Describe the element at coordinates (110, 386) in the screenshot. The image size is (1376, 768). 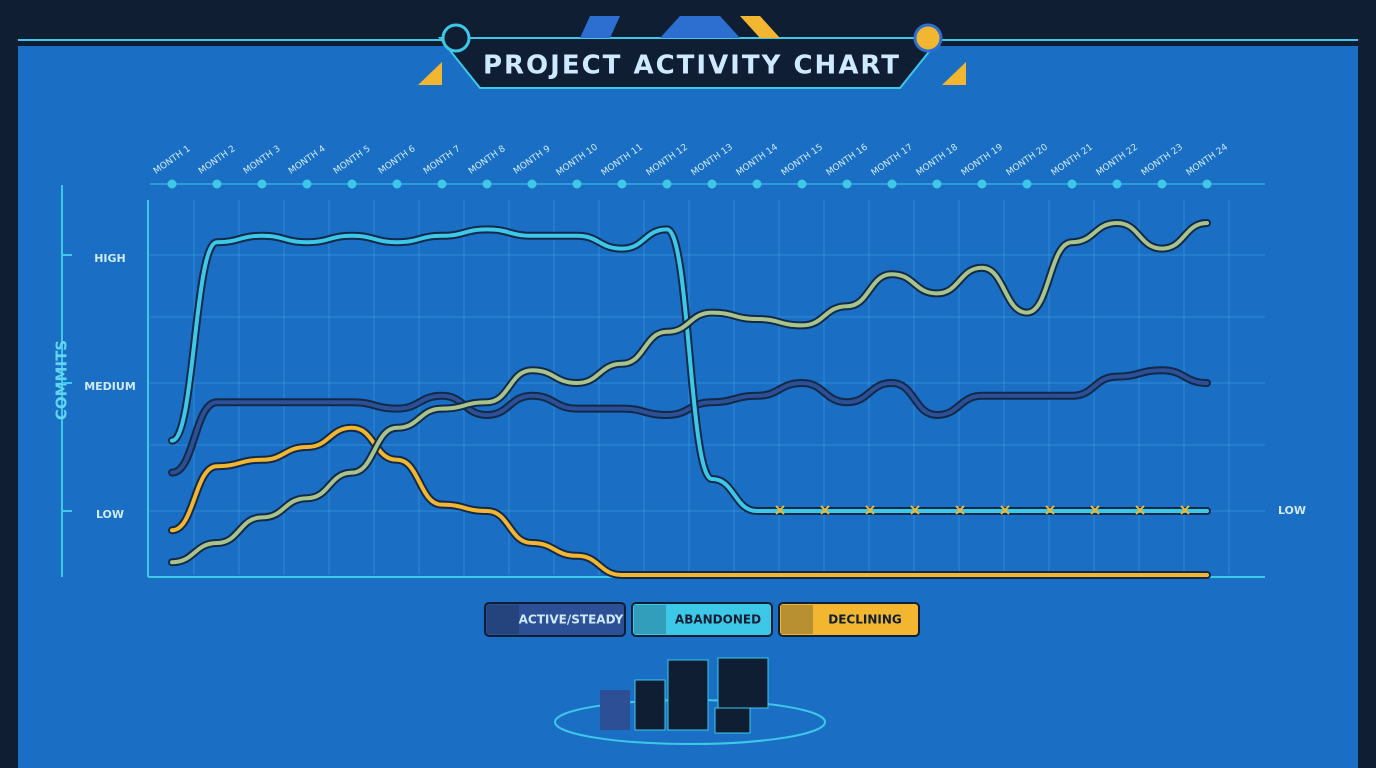
I see `y-tick-label: MEDIUM` at that location.